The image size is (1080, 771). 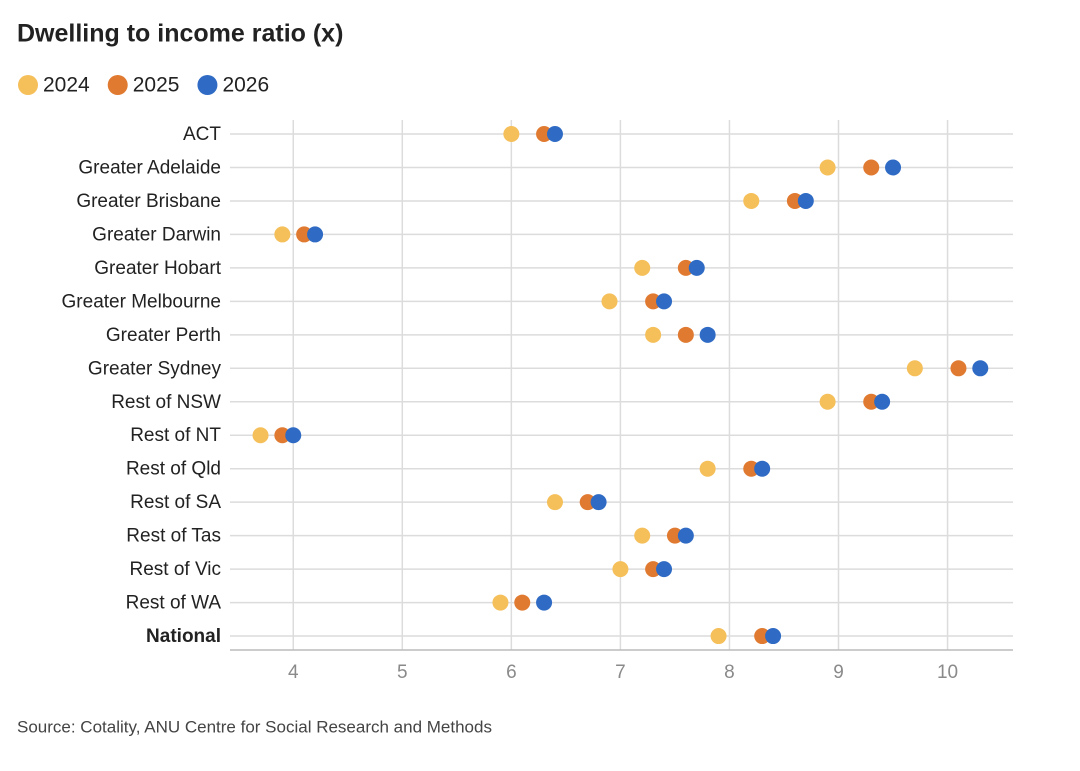 I want to click on x-tick-label: 10, so click(x=947, y=672).